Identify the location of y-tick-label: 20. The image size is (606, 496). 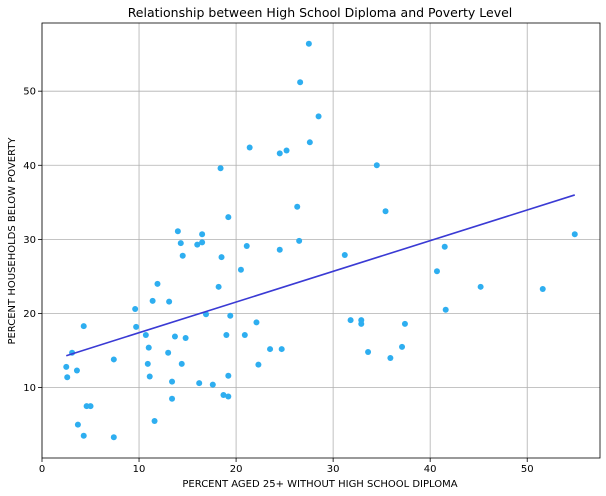
(29, 314).